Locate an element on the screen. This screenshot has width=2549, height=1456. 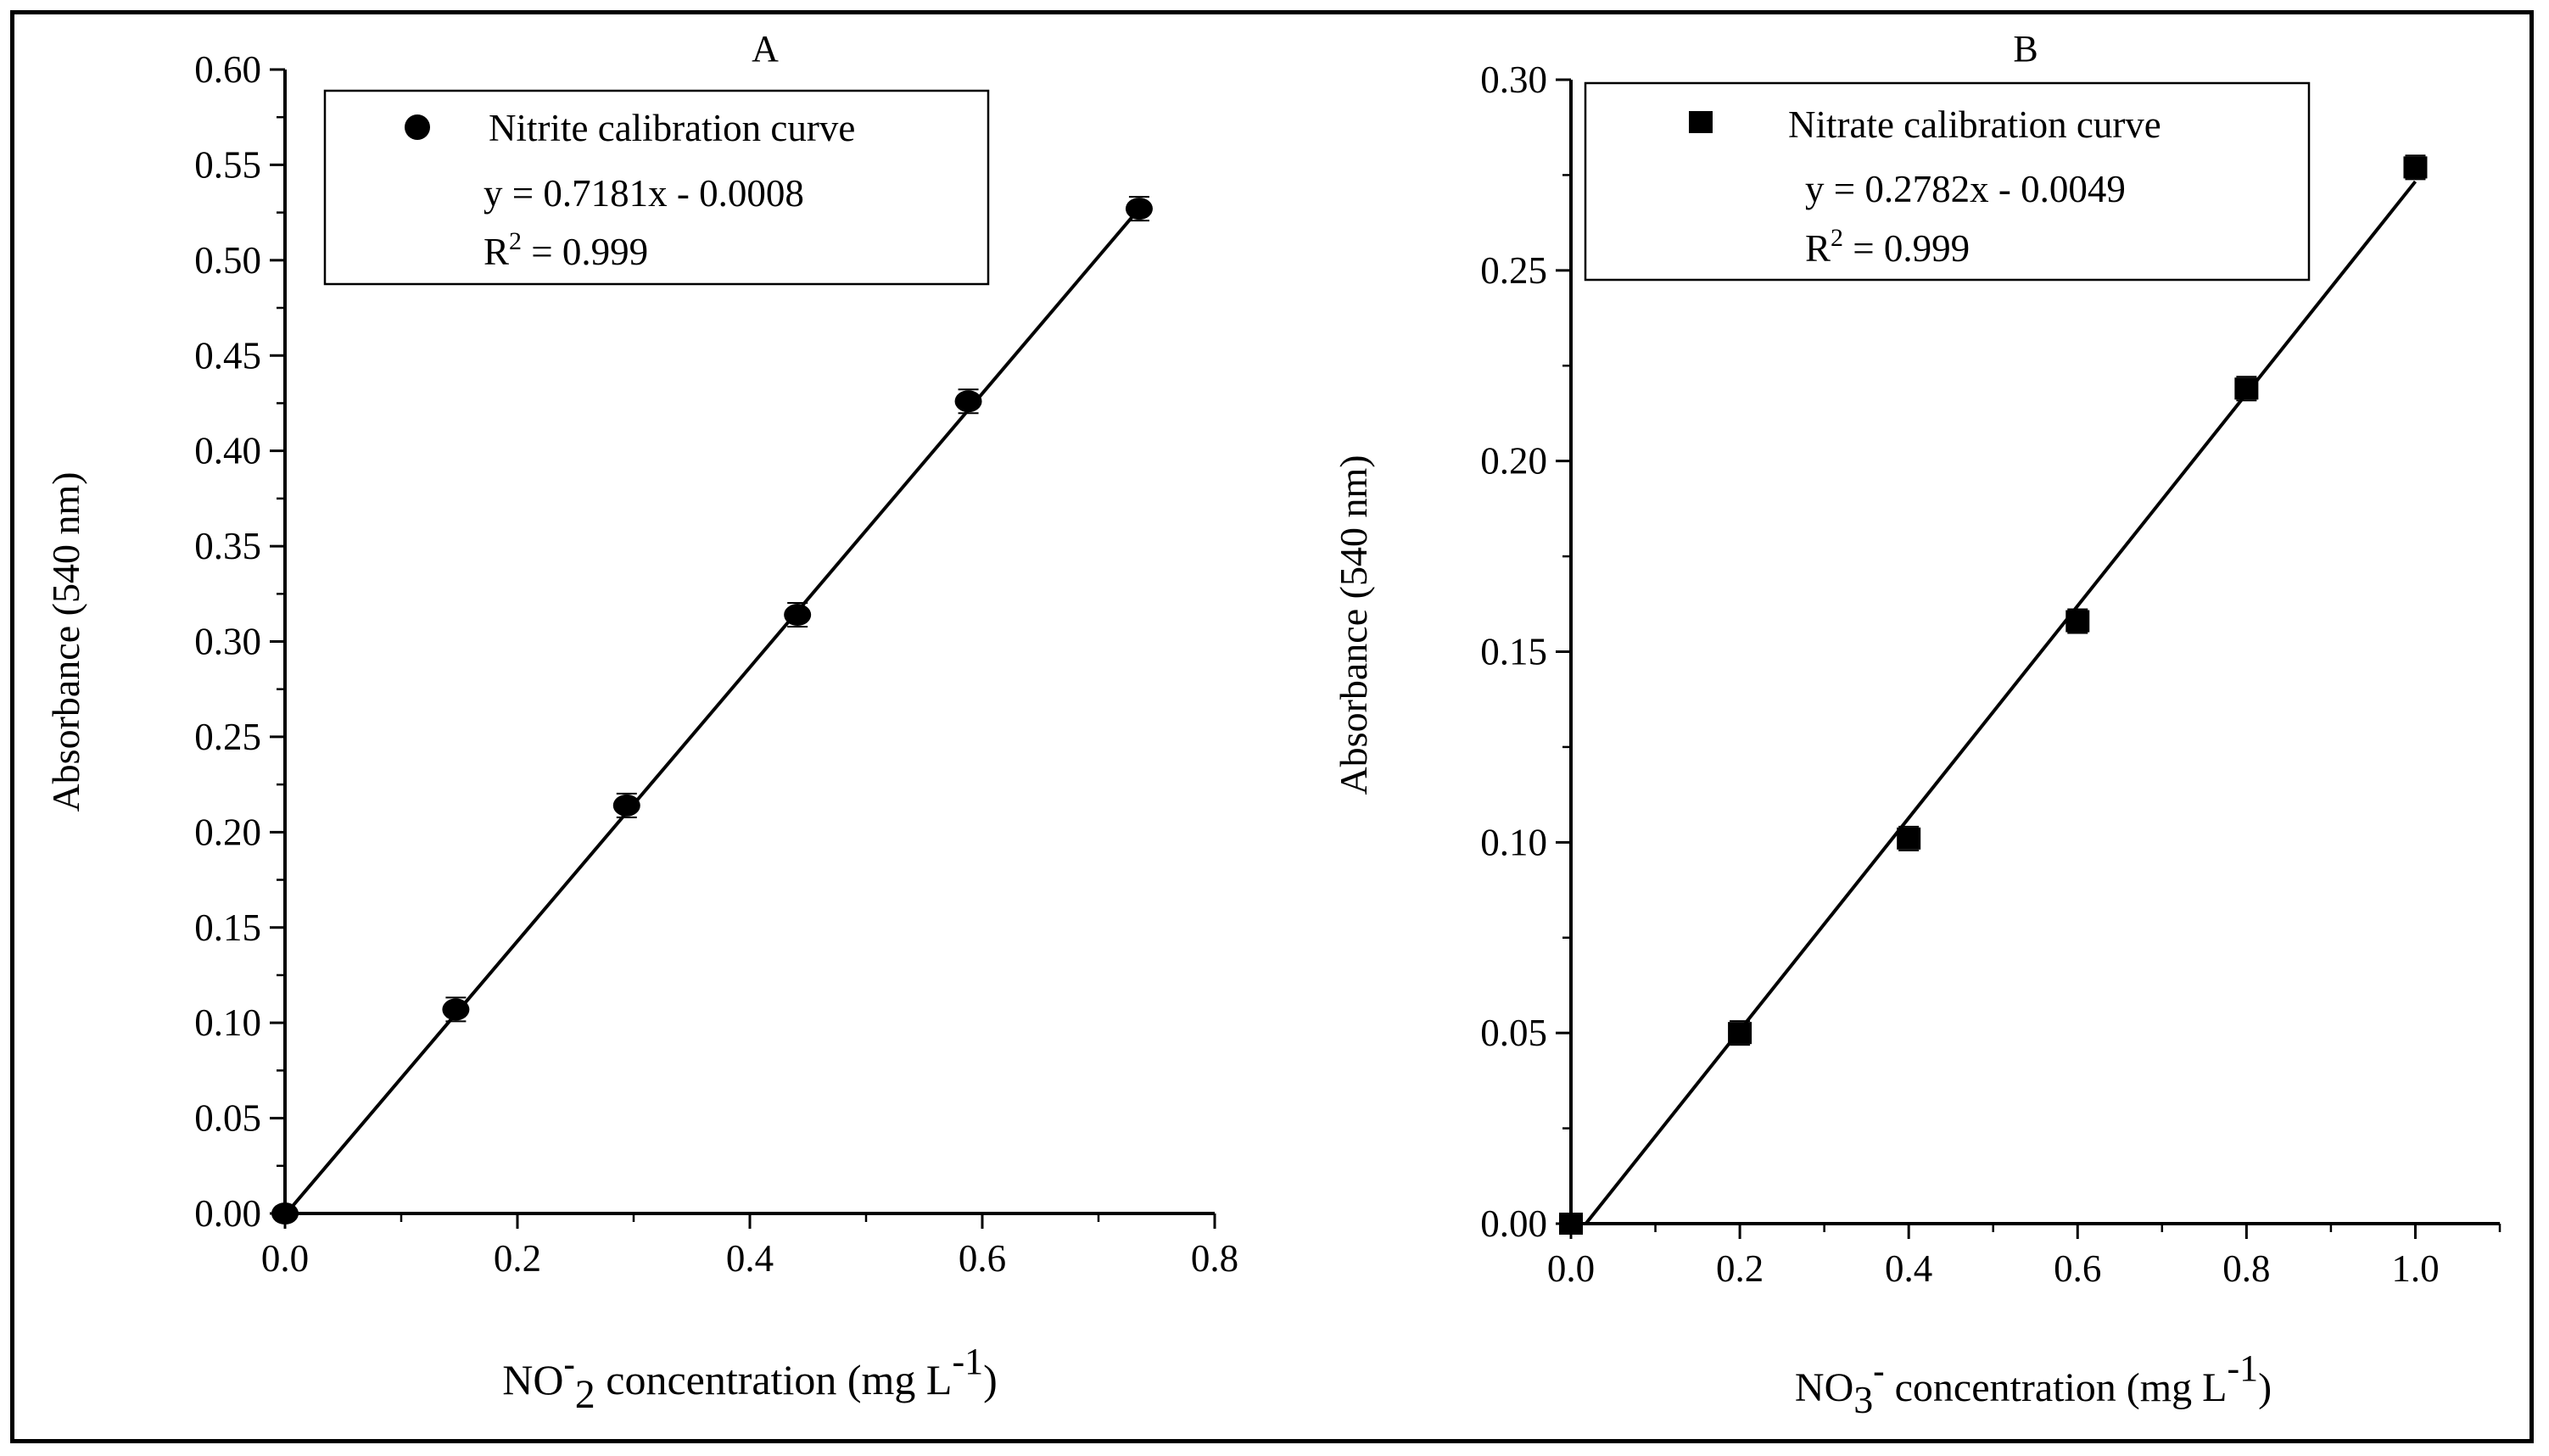
panel-a-x-tick-label: 0.4 is located at coordinates (750, 1258).